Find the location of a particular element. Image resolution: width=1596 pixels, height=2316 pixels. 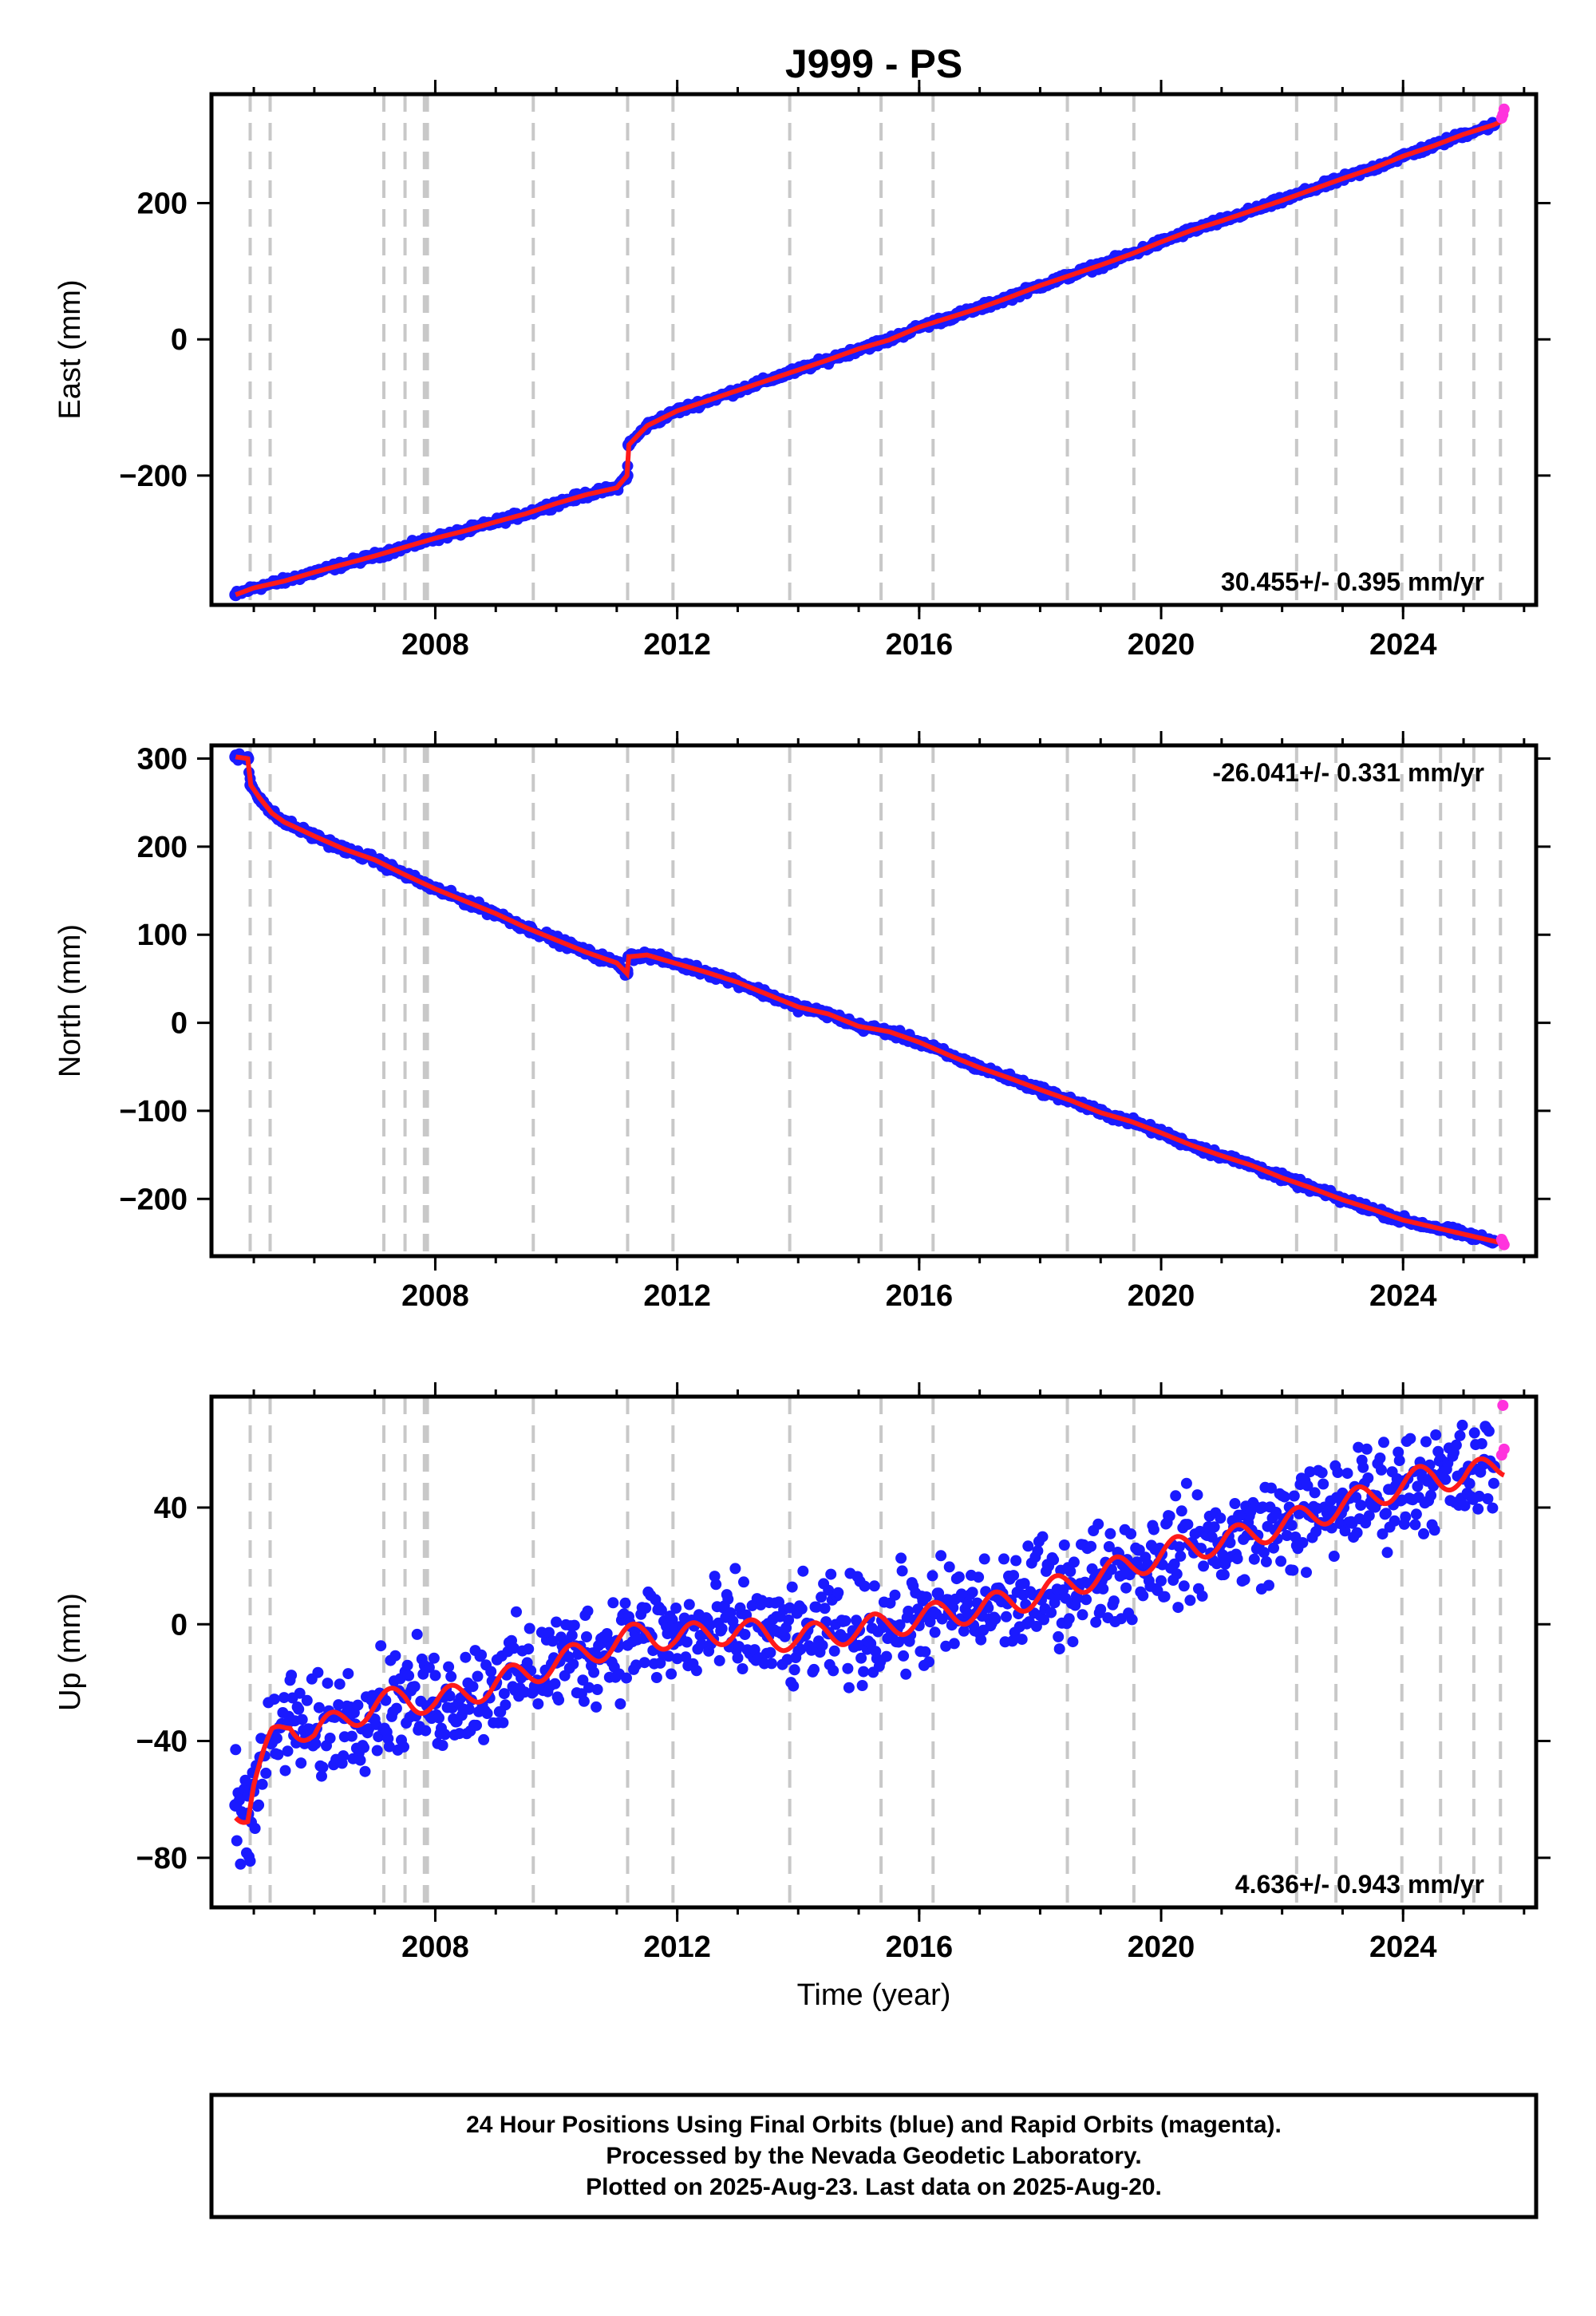

north-y-tick-label: 300 is located at coordinates (162, 760).